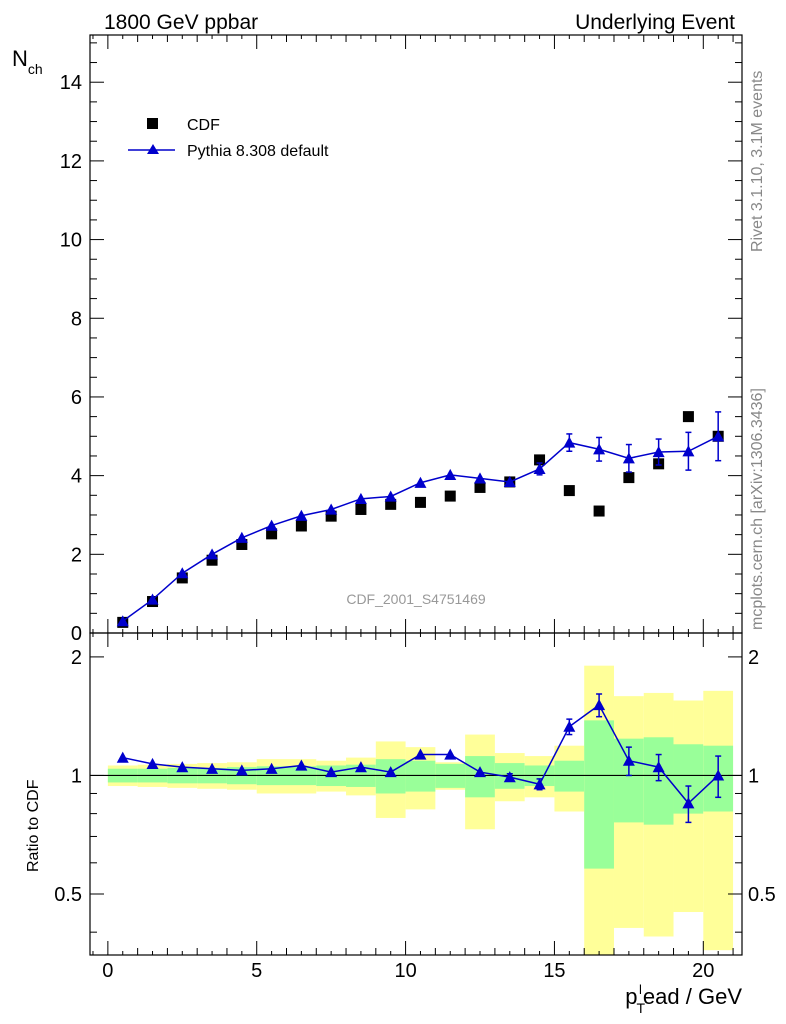  Describe the element at coordinates (753, 658) in the screenshot. I see `ratio-ytick-label-right-2: 2` at that location.